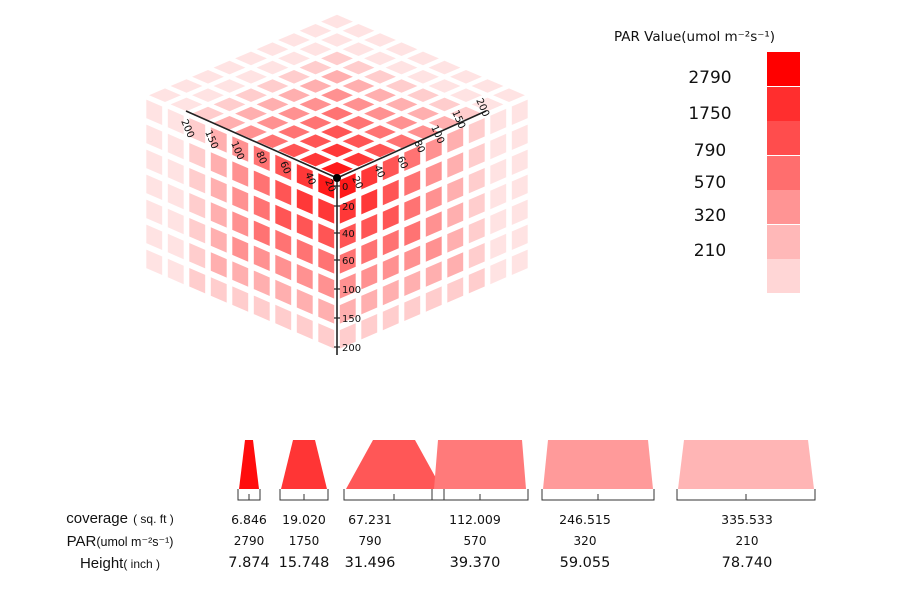 The image size is (913, 595). Describe the element at coordinates (585, 563) in the screenshot. I see `height-value: 59.055` at that location.